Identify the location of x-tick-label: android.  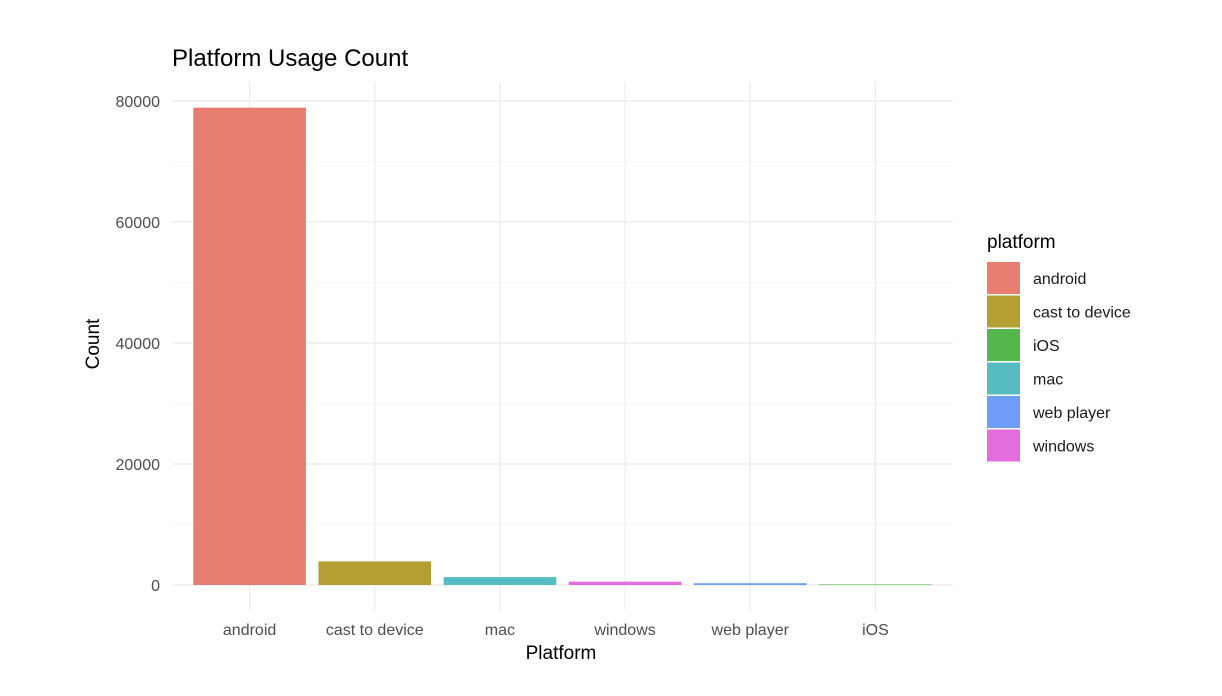
(249, 630).